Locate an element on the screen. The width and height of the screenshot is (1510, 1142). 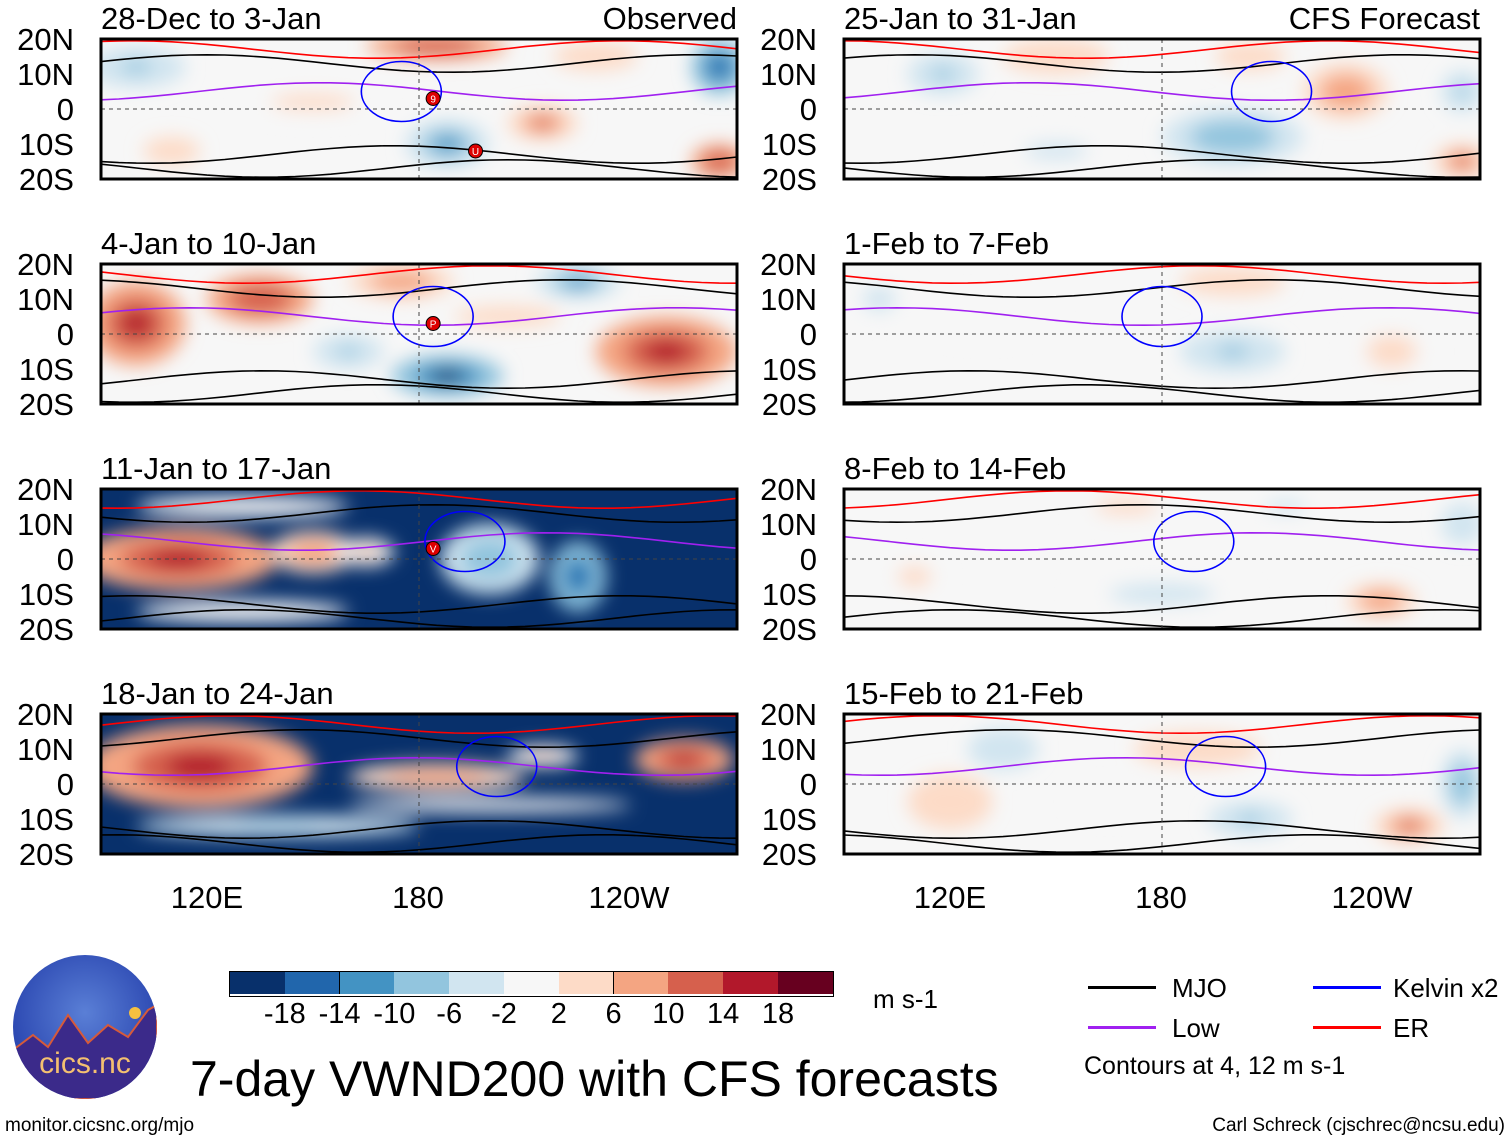
contour-note: Contours at 4, 12 m s-1 is located at coordinates (1215, 1066).